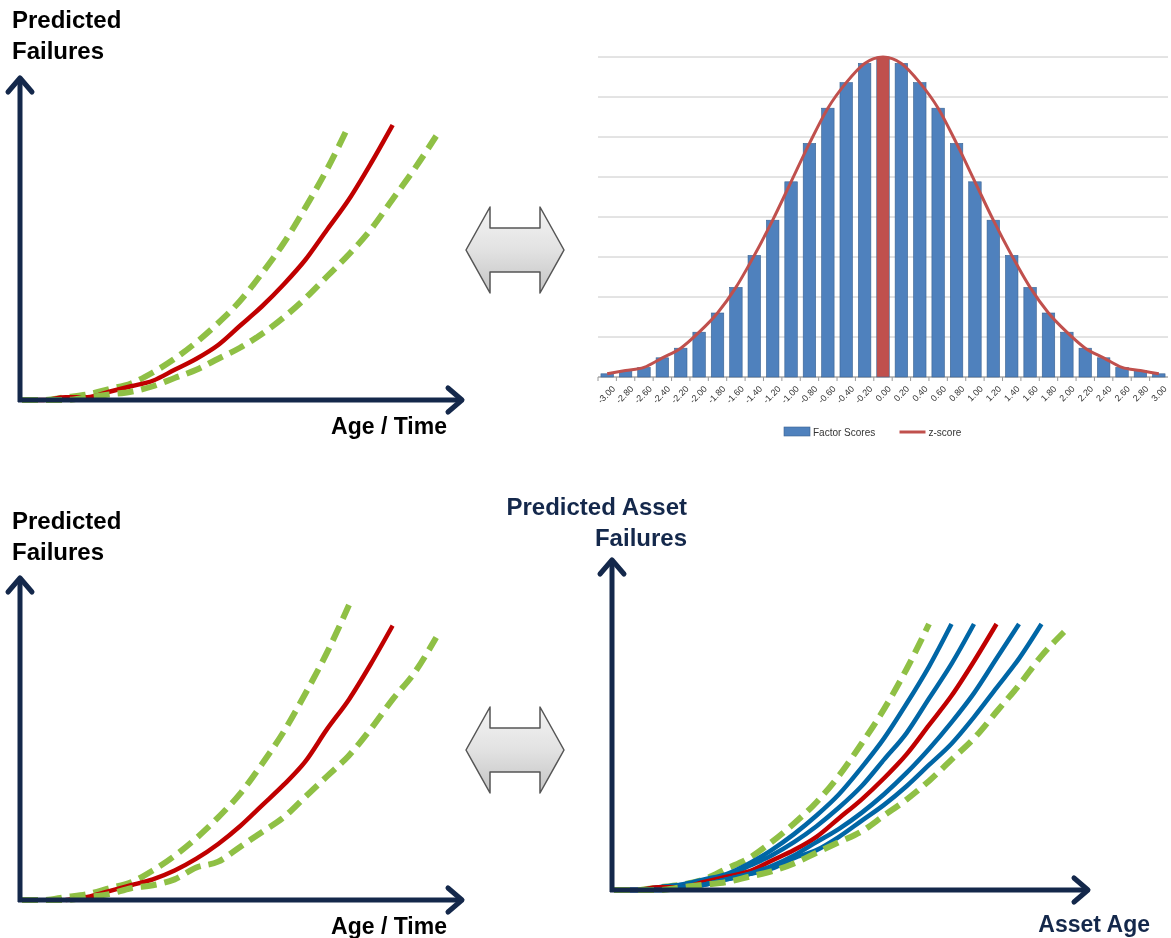 Image resolution: width=1171 pixels, height=938 pixels. Describe the element at coordinates (844, 432) in the screenshot. I see `legend-label: Factor Scores` at that location.